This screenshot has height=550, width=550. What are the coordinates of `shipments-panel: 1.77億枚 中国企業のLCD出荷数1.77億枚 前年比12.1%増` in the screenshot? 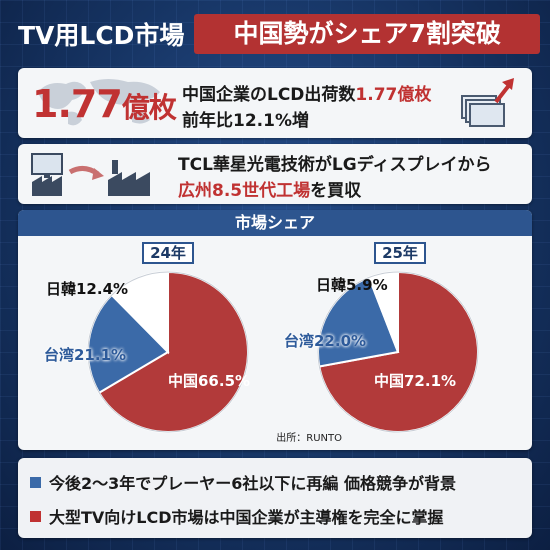 It's located at (275, 103).